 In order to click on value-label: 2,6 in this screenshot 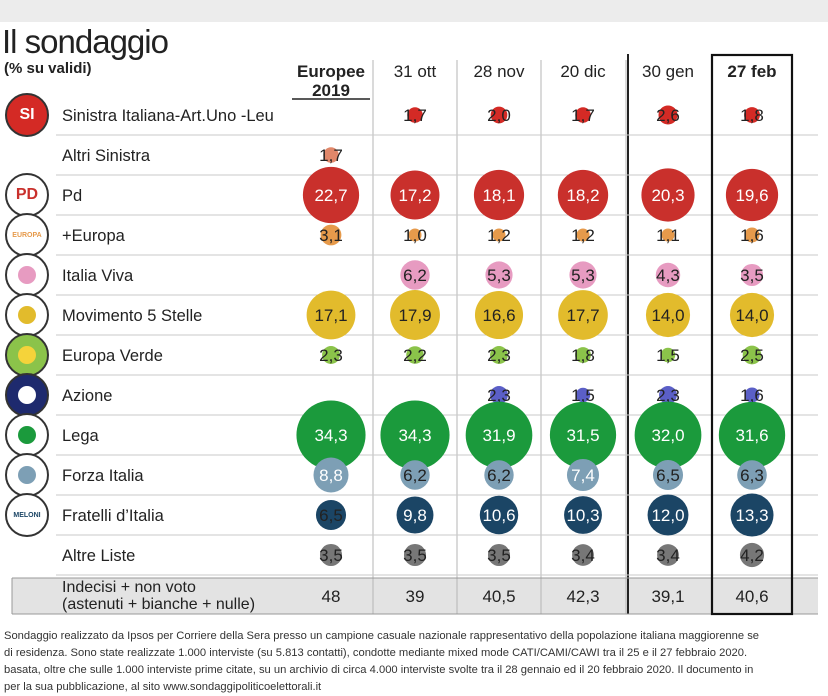, I will do `click(668, 115)`.